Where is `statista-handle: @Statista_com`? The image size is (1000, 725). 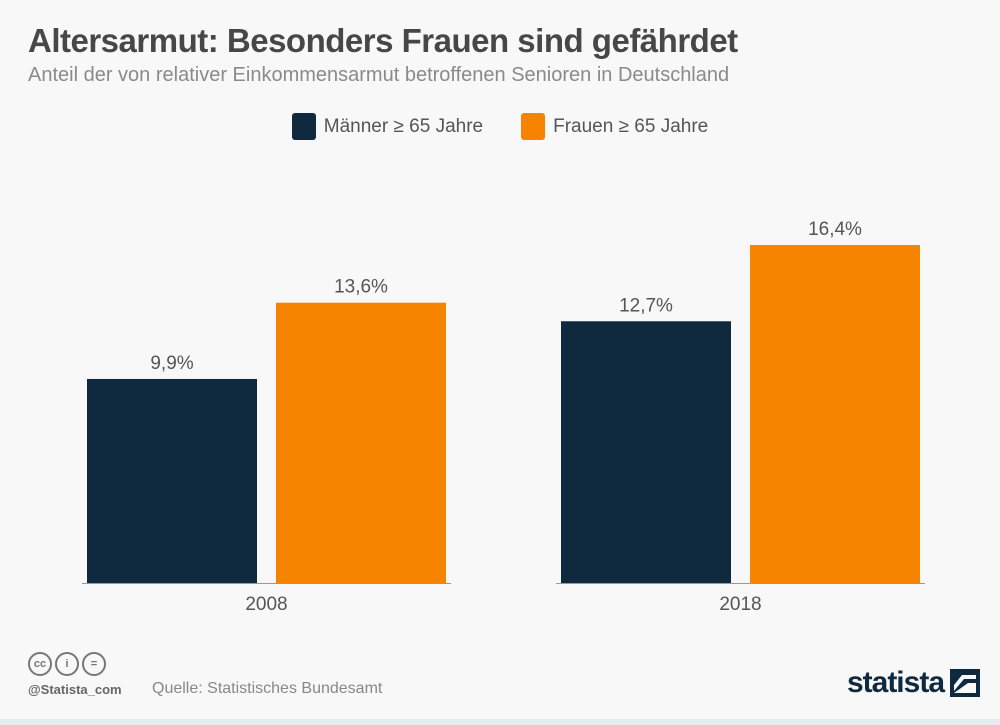 statista-handle: @Statista_com is located at coordinates (75, 689).